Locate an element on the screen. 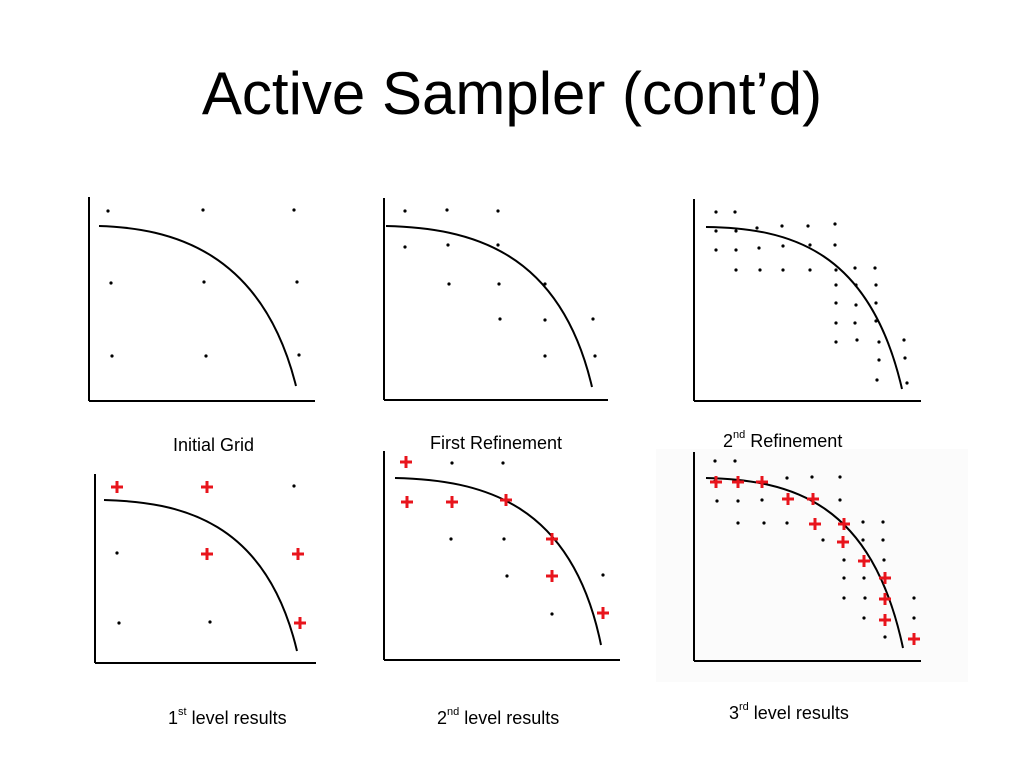  panel-second-refinement is located at coordinates (807, 300).